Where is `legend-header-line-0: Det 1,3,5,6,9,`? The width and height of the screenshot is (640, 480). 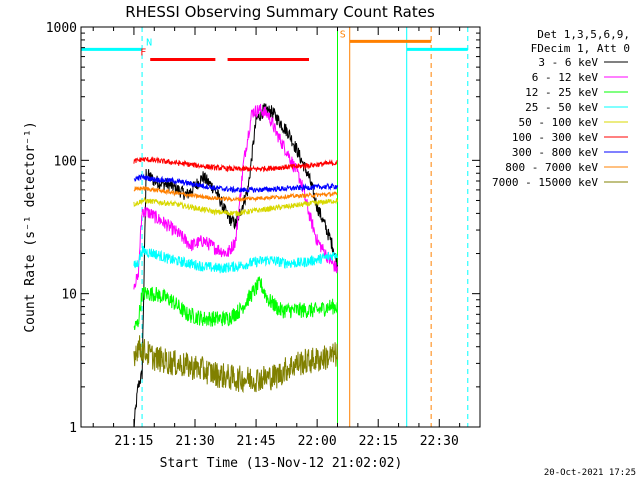 legend-header-line-0: Det 1,3,5,6,9, is located at coordinates (583, 34).